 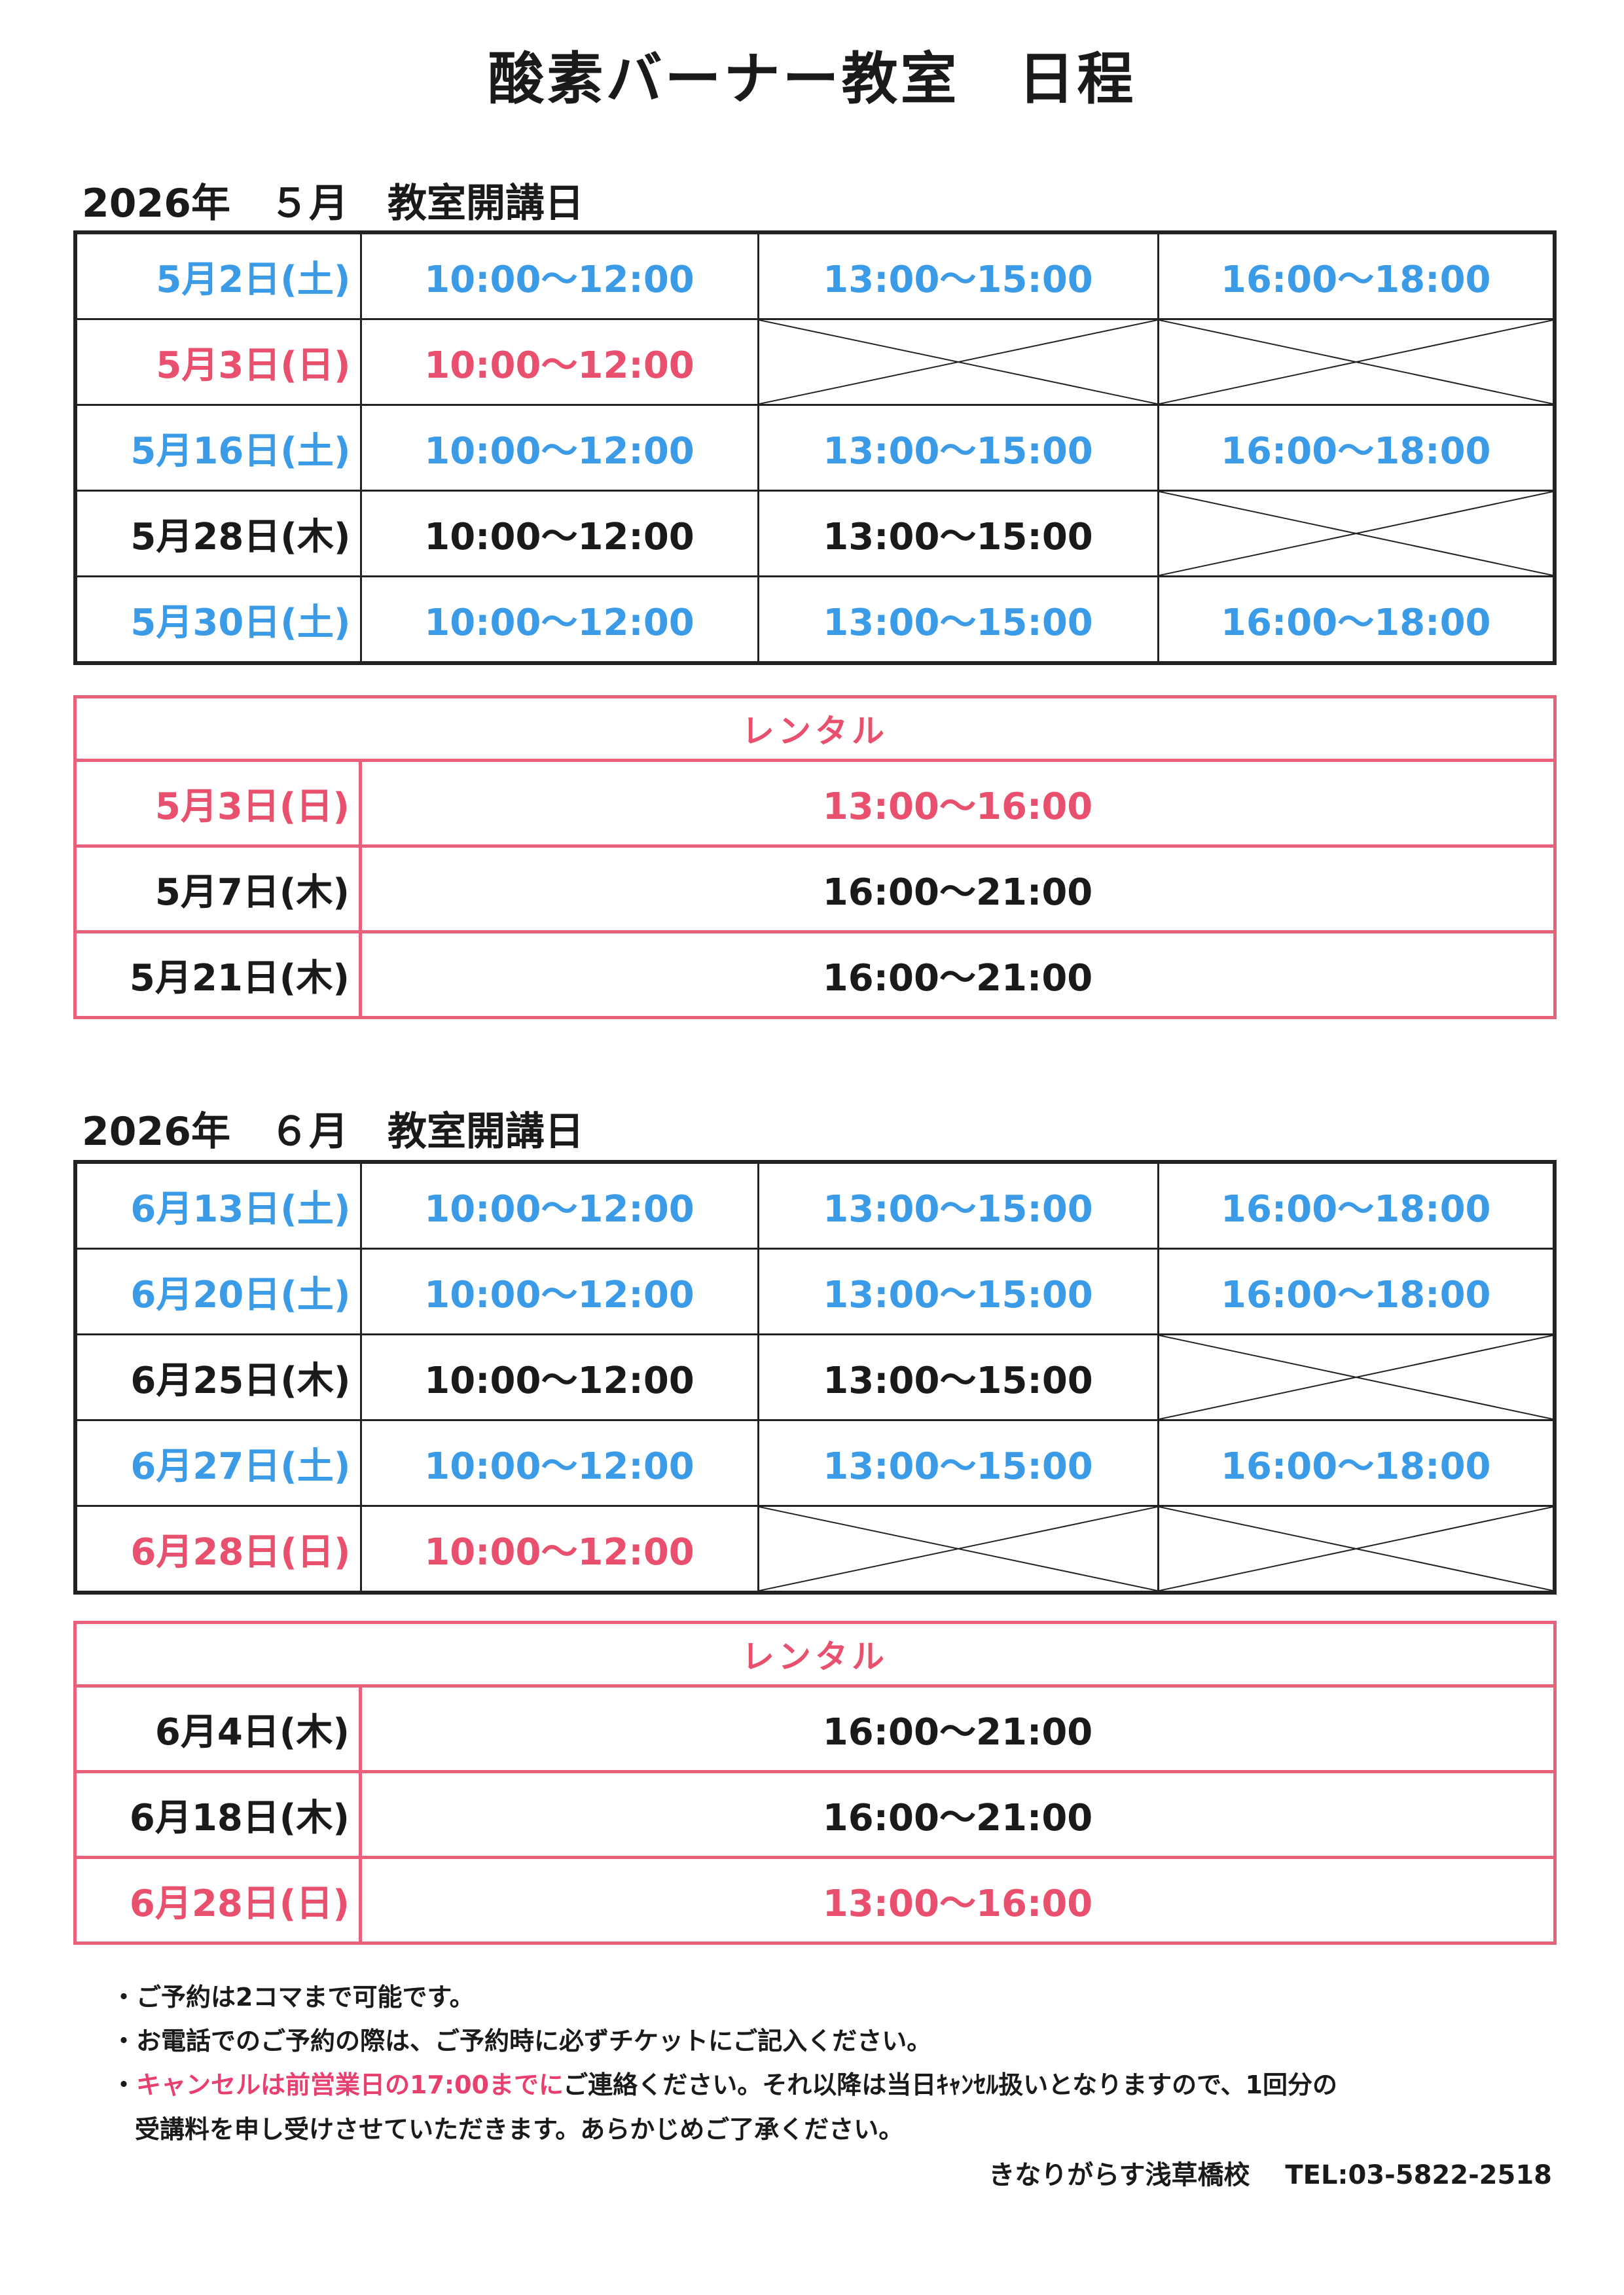 What do you see at coordinates (218, 1206) in the screenshot?
I see `class-date: 6月13日(土)` at bounding box center [218, 1206].